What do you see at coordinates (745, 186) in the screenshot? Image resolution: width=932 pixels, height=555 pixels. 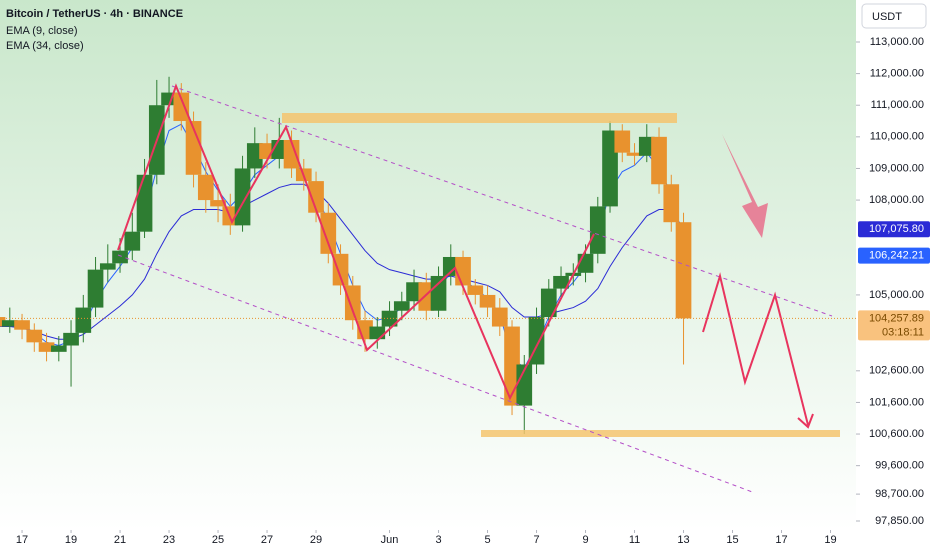 I see `down-arrow` at bounding box center [745, 186].